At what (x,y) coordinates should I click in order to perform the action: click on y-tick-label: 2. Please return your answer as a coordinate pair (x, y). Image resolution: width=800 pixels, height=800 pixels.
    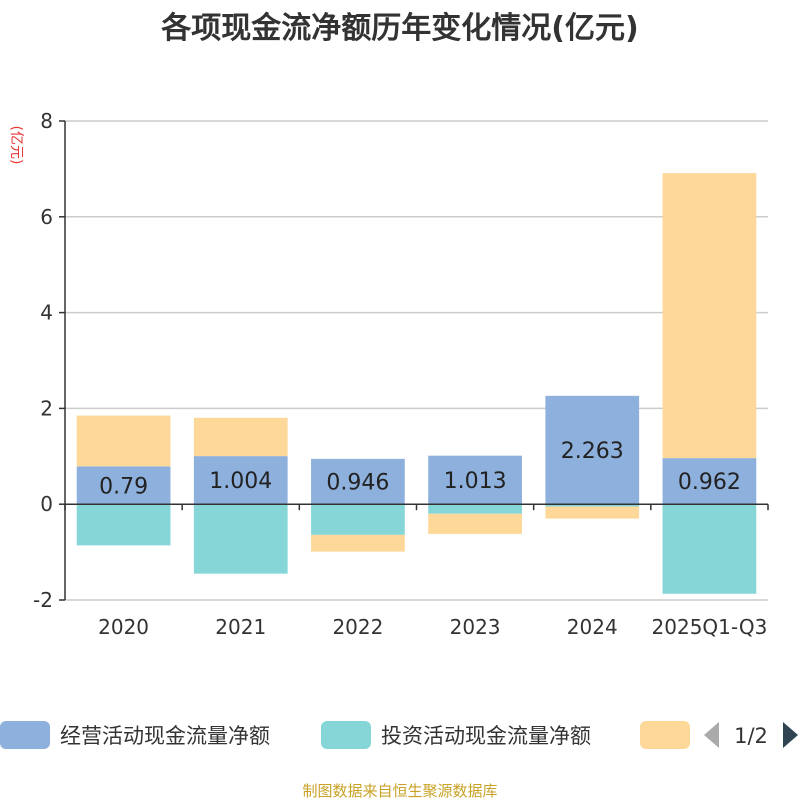
    Looking at the image, I should click on (46, 408).